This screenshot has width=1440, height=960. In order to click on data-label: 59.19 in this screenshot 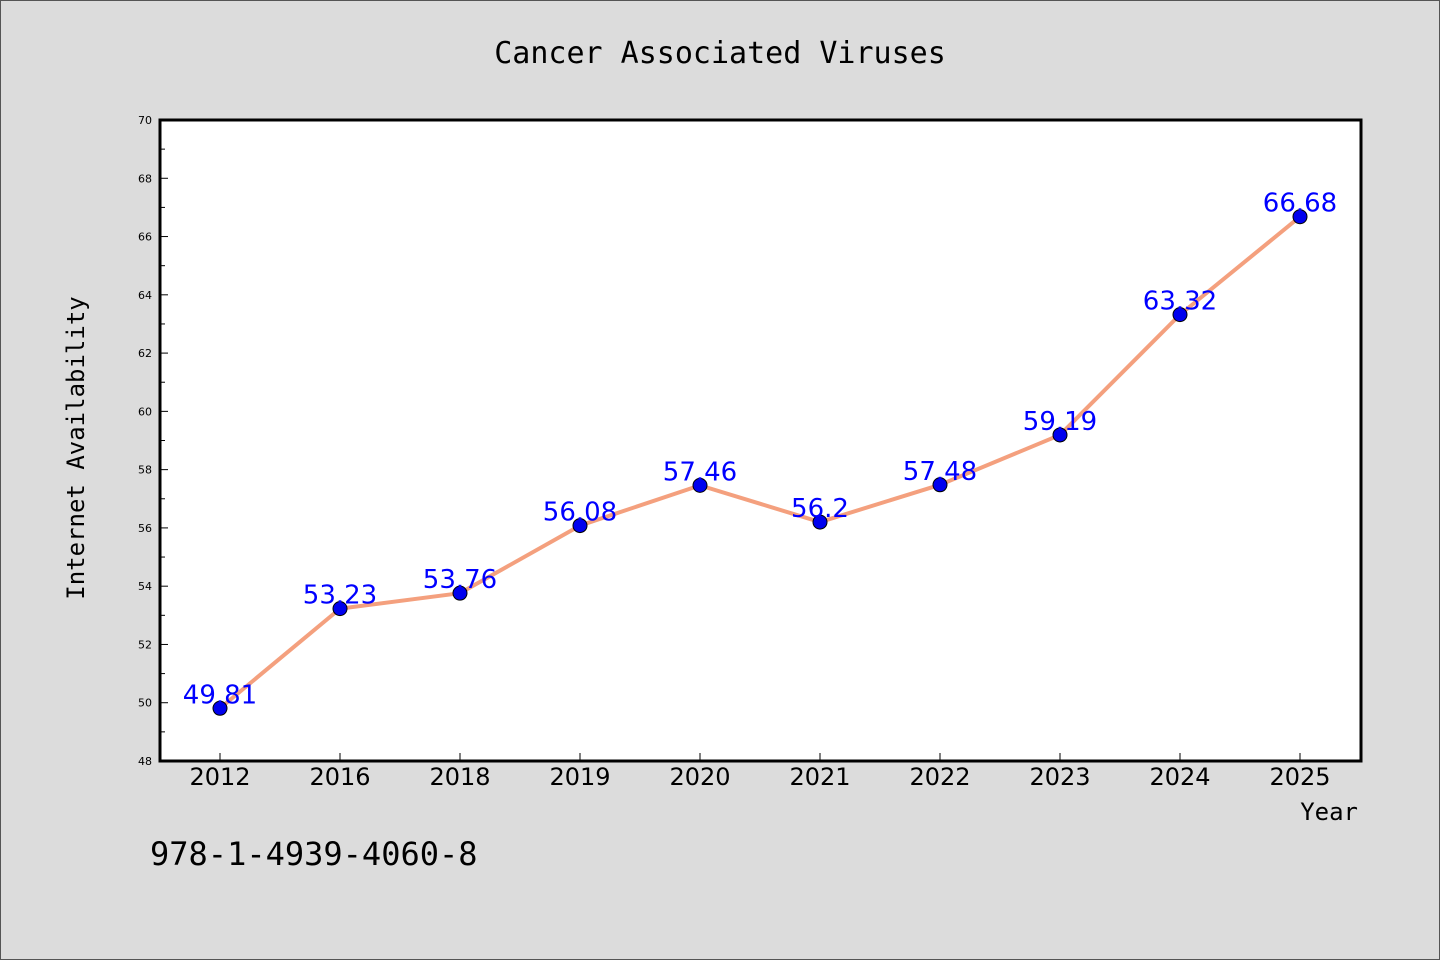, I will do `click(1060, 422)`.